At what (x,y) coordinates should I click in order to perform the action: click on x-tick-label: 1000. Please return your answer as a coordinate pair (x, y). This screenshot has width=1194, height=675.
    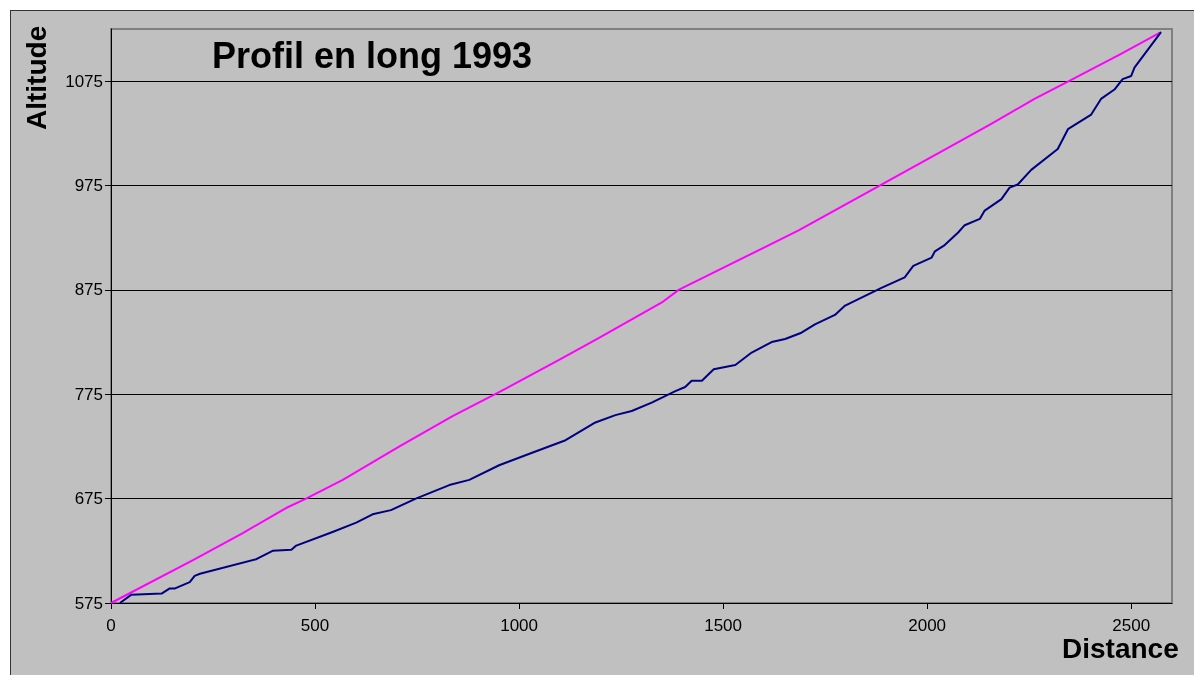
    Looking at the image, I should click on (519, 625).